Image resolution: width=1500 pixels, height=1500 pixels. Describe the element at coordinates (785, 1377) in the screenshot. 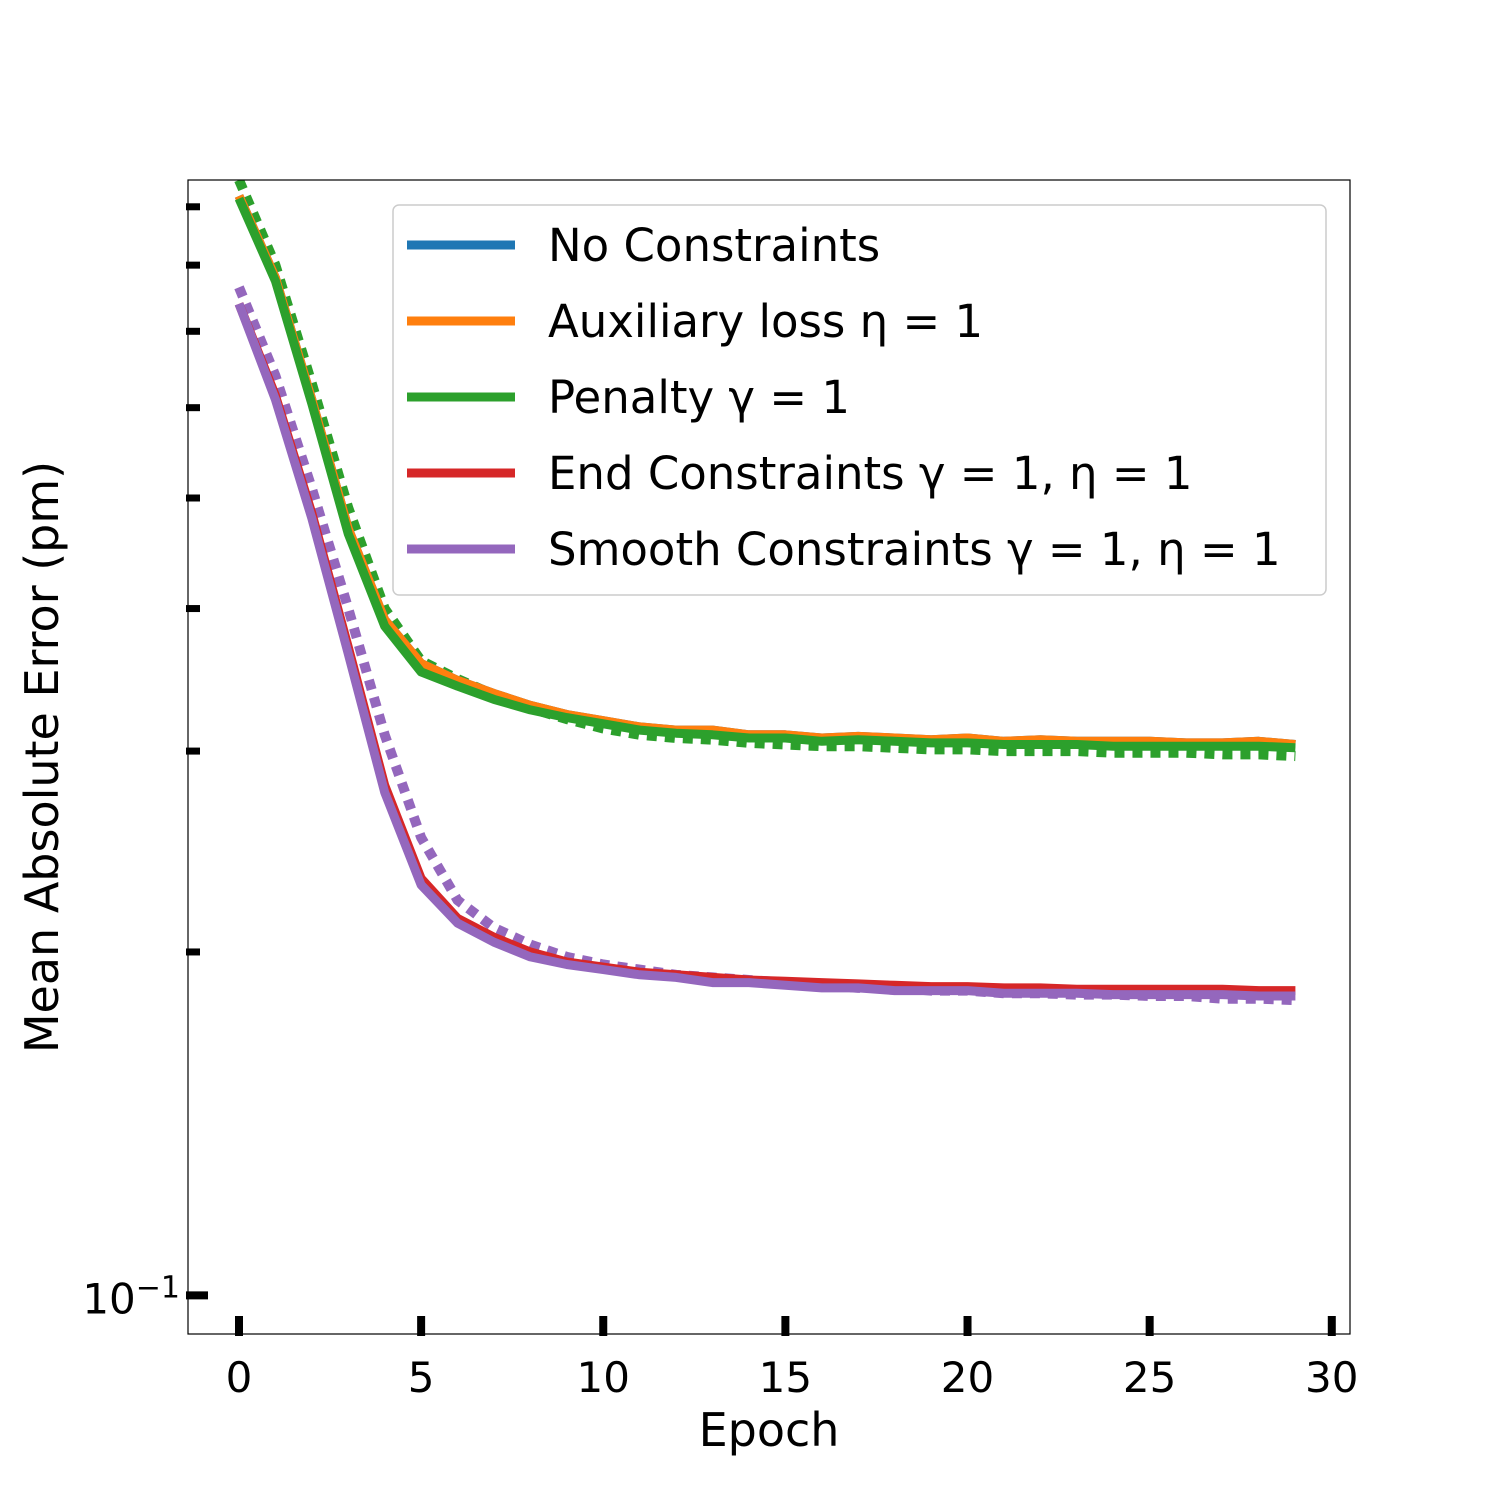

I see `x-tick-label-15: 15` at that location.